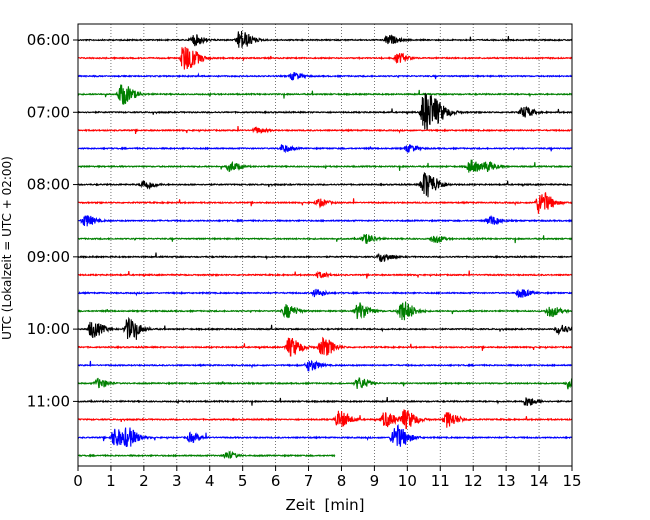  What do you see at coordinates (48, 112) in the screenshot?
I see `y-tick-label: 07:00` at bounding box center [48, 112].